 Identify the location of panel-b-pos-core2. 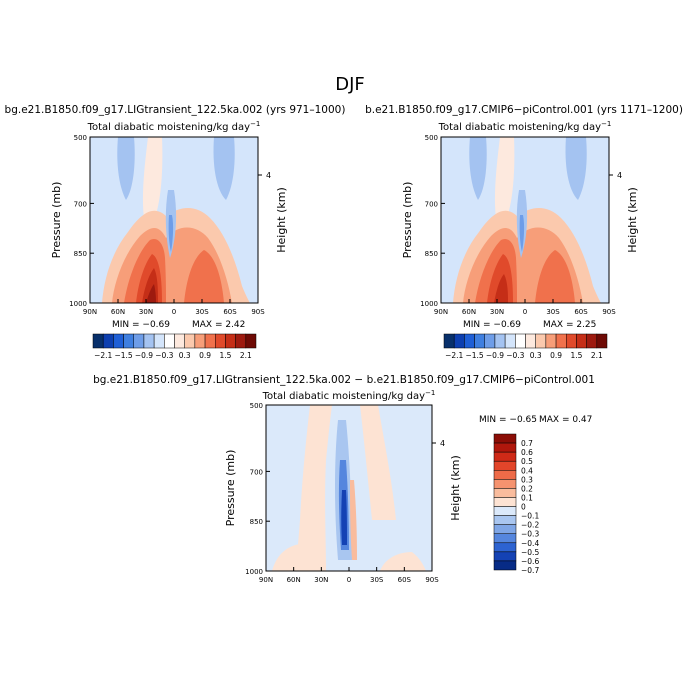
(501, 288).